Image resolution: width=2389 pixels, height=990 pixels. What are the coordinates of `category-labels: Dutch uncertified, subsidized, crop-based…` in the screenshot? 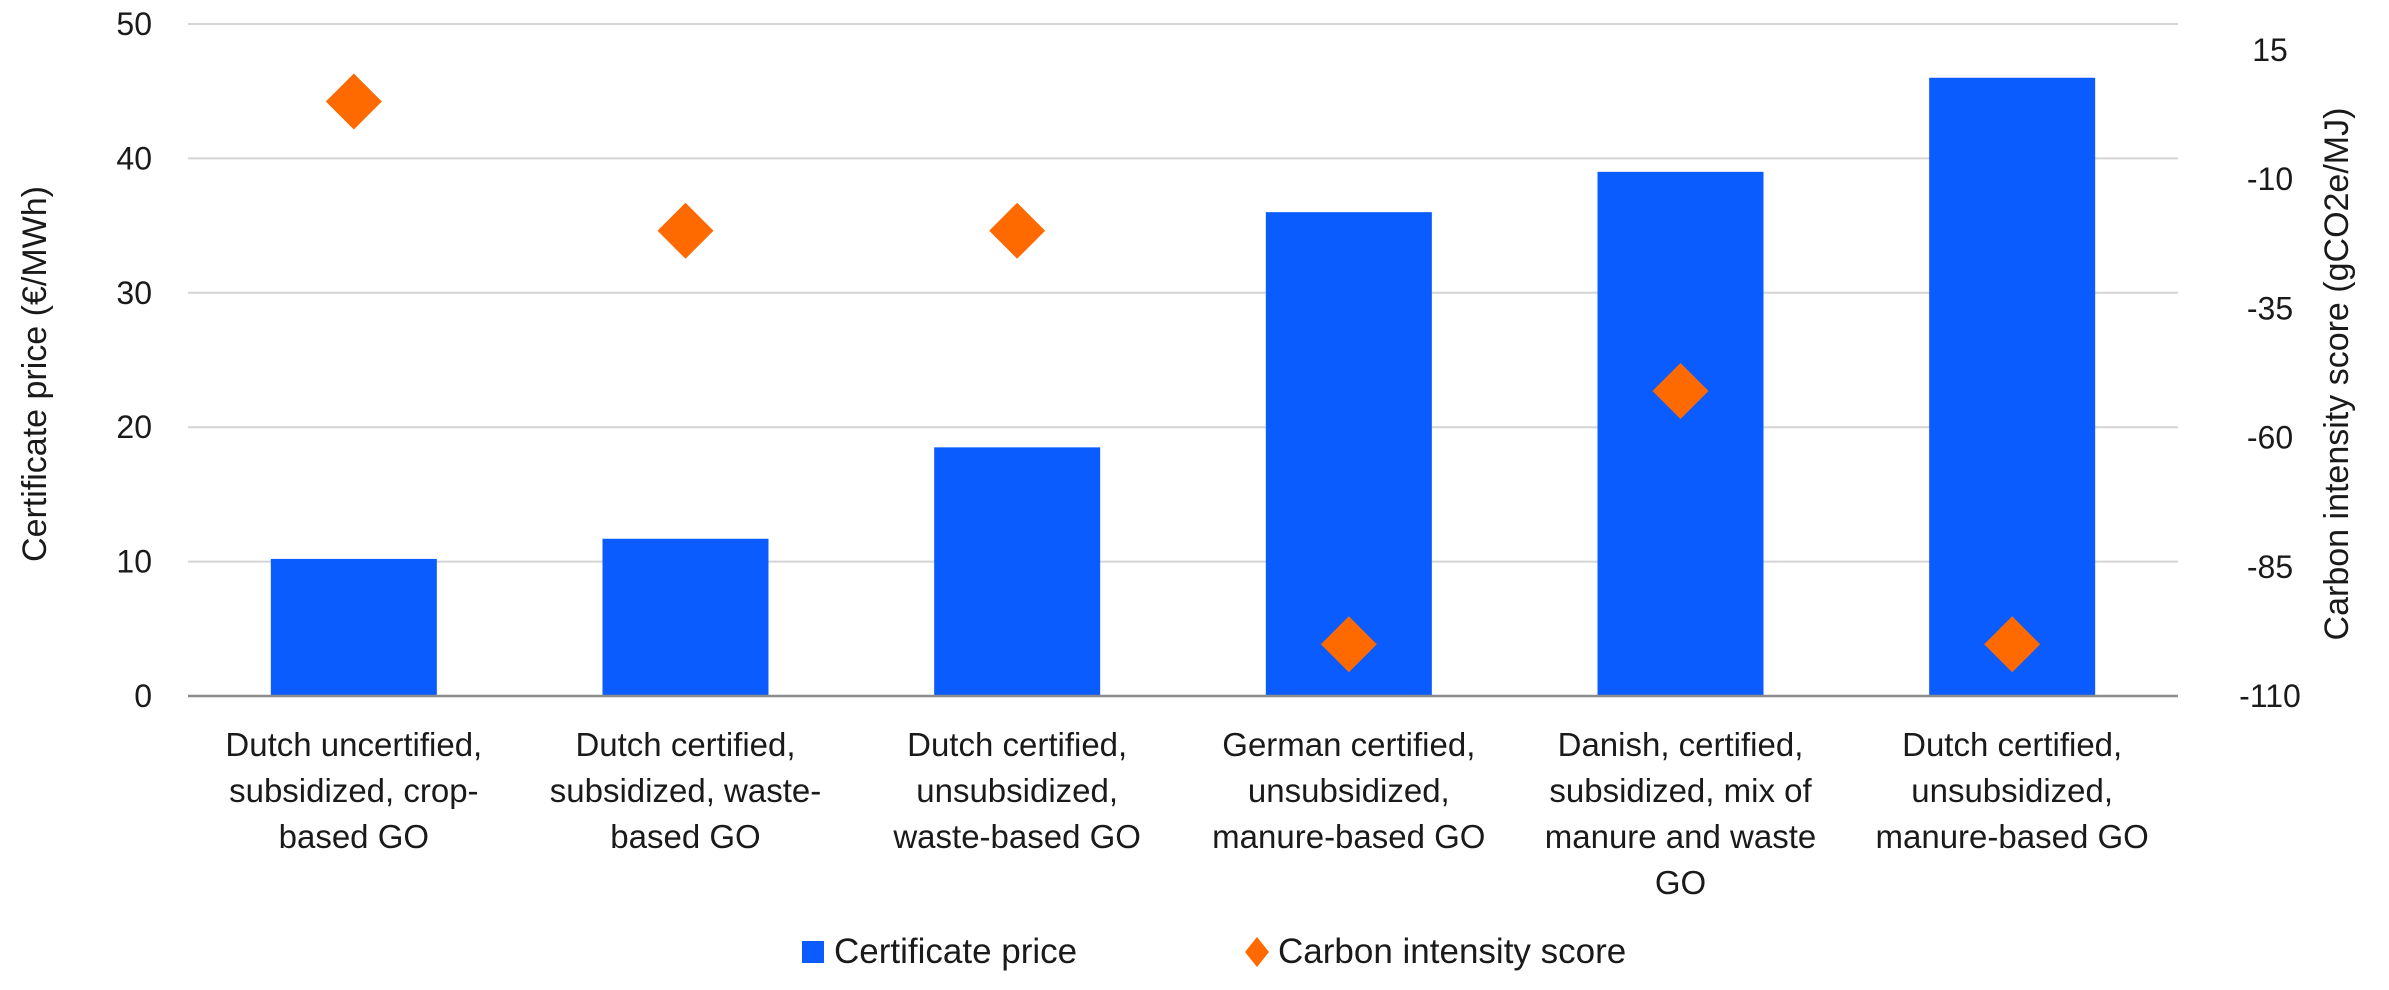 It's located at (1186, 813).